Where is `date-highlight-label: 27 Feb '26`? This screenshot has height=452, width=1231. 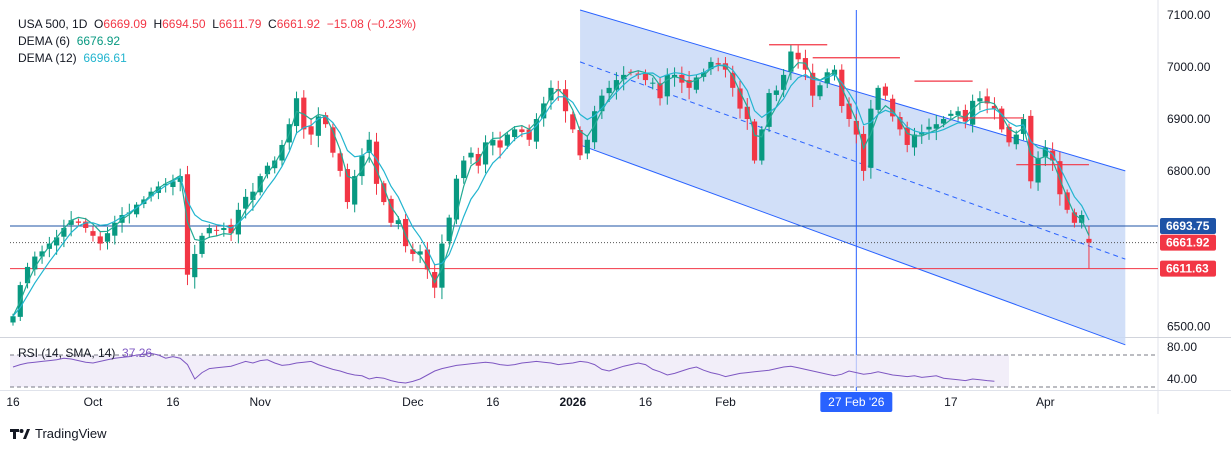 date-highlight-label: 27 Feb '26 is located at coordinates (856, 402).